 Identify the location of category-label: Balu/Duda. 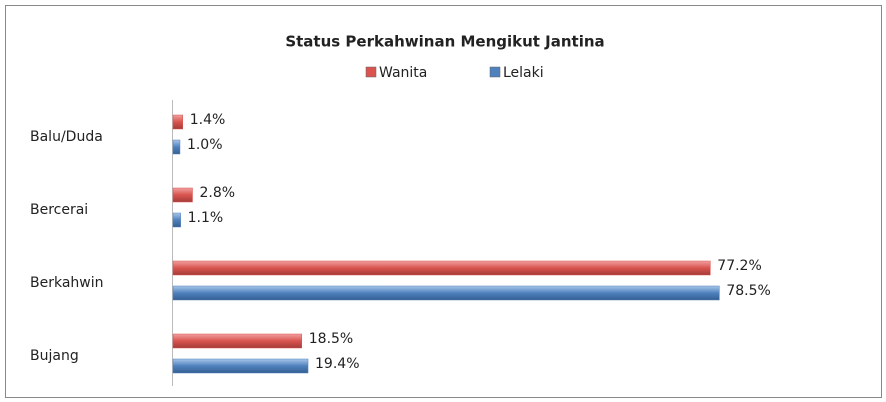
(66, 137).